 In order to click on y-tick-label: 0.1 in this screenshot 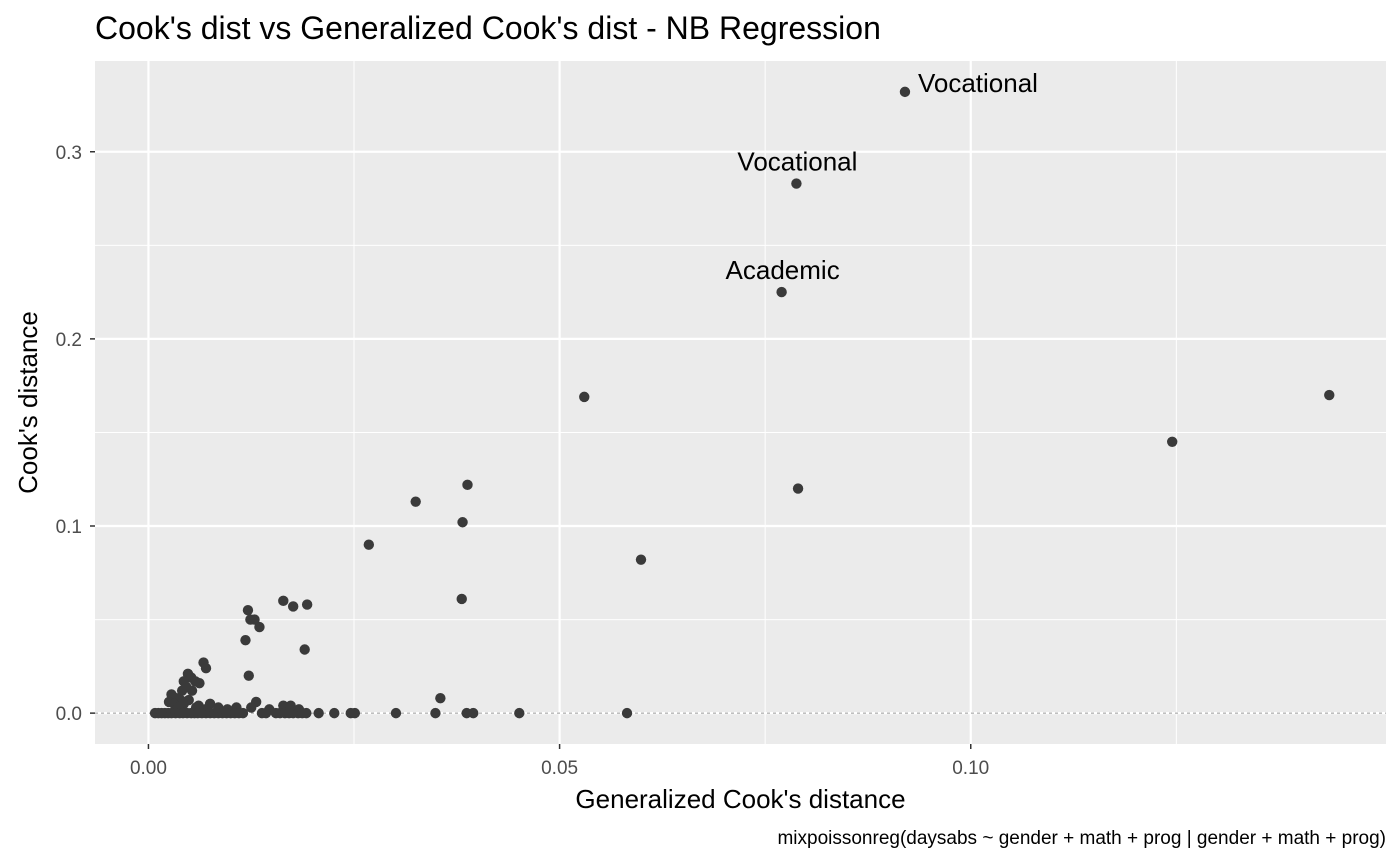, I will do `click(69, 527)`.